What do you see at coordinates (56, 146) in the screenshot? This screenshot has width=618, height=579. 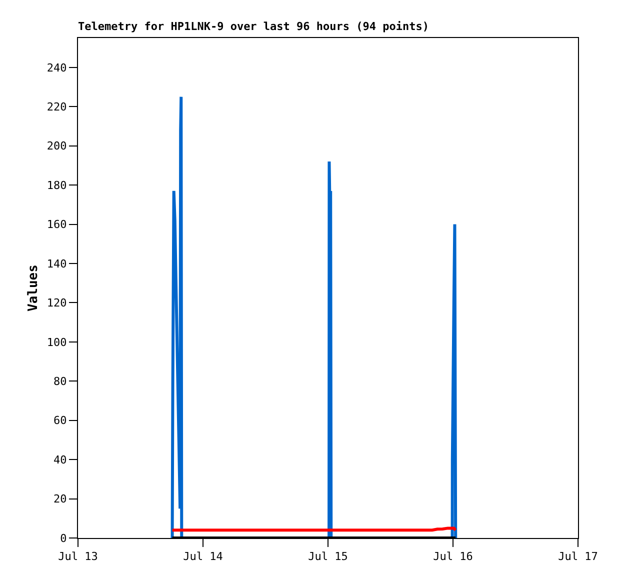 I see `y-tick-label: 200` at bounding box center [56, 146].